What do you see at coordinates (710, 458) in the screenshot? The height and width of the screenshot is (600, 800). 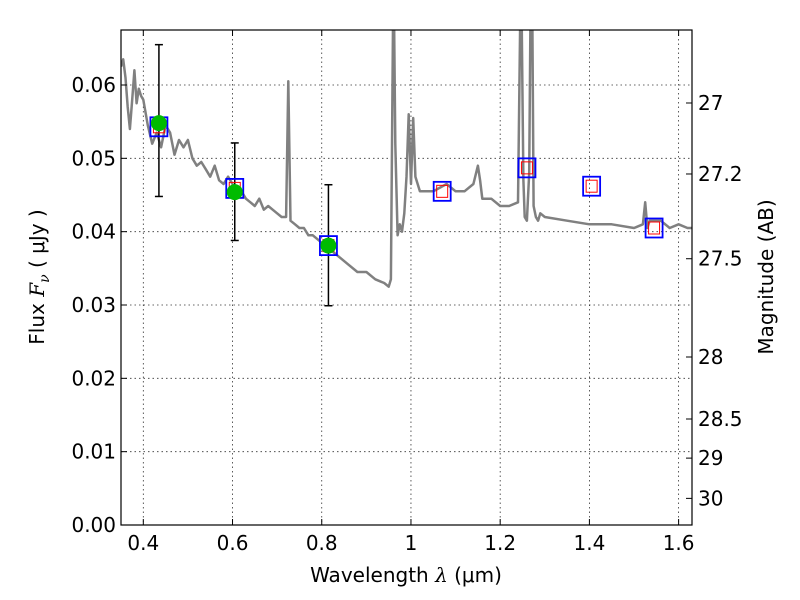 I see `mag-tick-label: 29` at bounding box center [710, 458].